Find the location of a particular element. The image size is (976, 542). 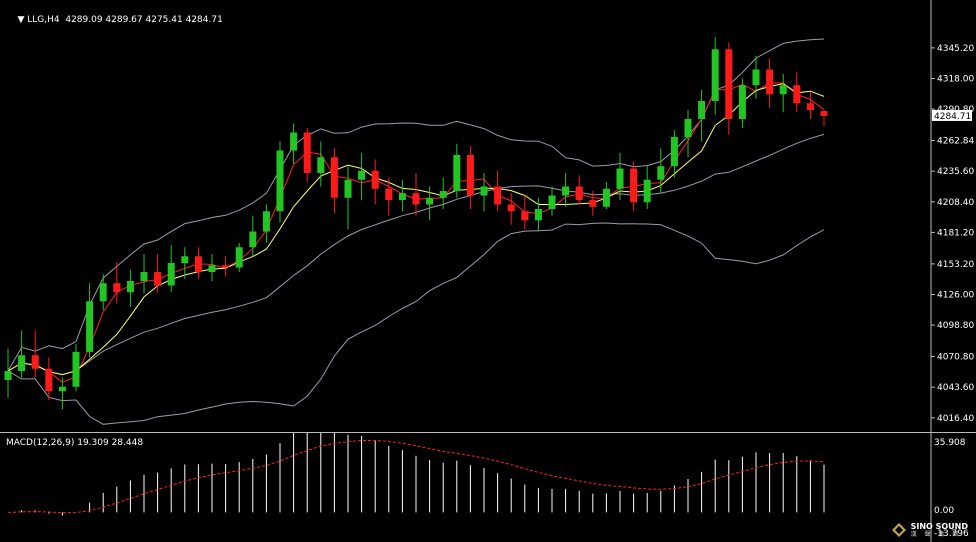

current-price-label: 4284.71 is located at coordinates (952, 117).